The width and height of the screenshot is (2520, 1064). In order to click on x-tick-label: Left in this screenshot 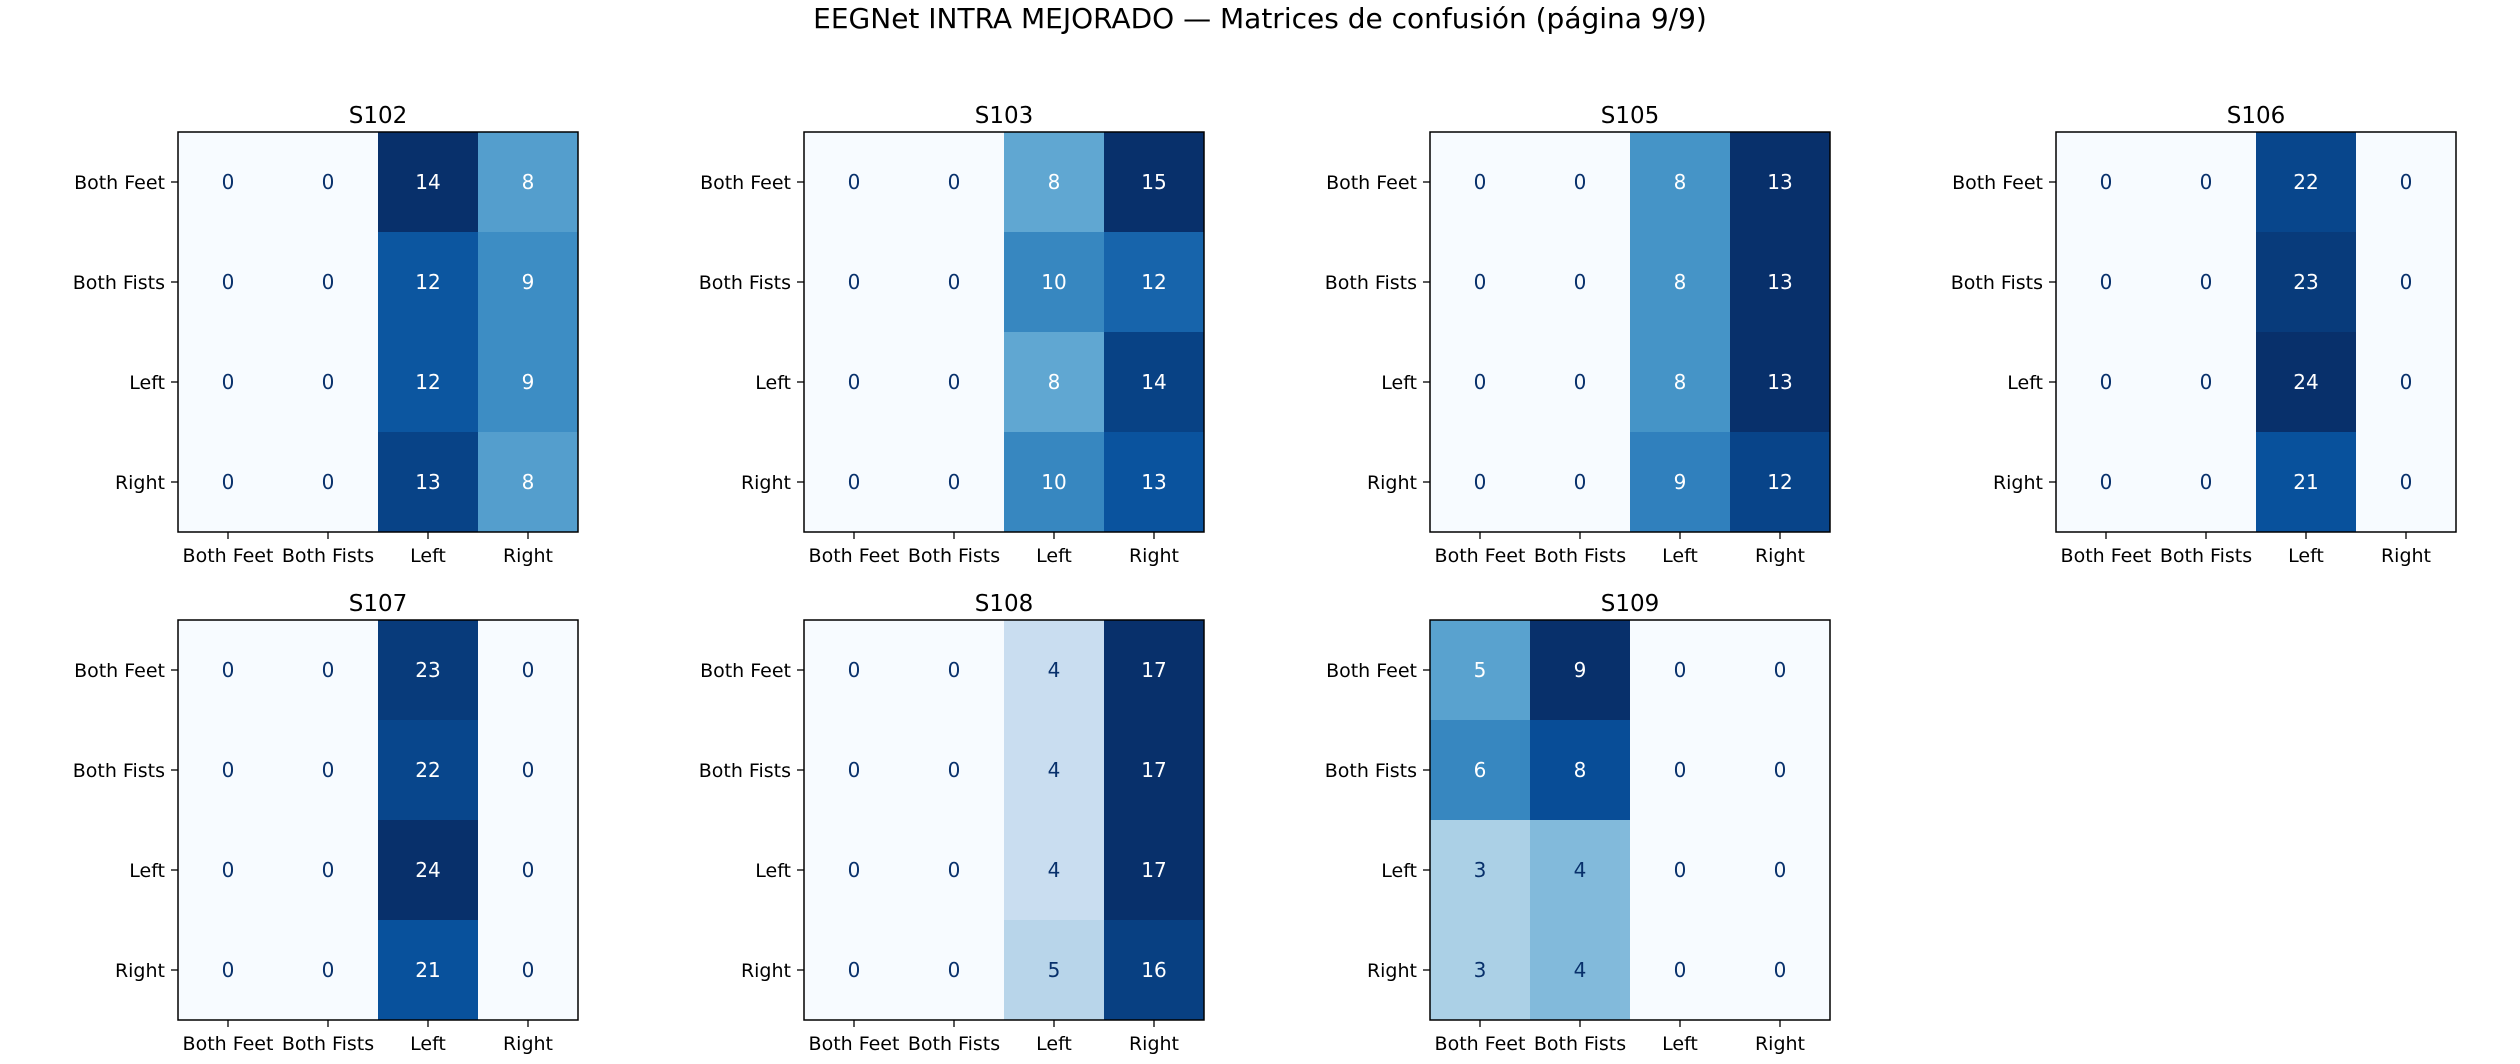, I will do `click(1054, 556)`.